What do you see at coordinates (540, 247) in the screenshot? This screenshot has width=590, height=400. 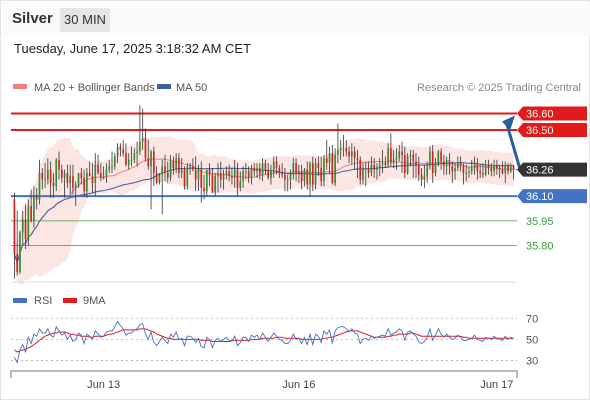 I see `target-label: 35.80` at bounding box center [540, 247].